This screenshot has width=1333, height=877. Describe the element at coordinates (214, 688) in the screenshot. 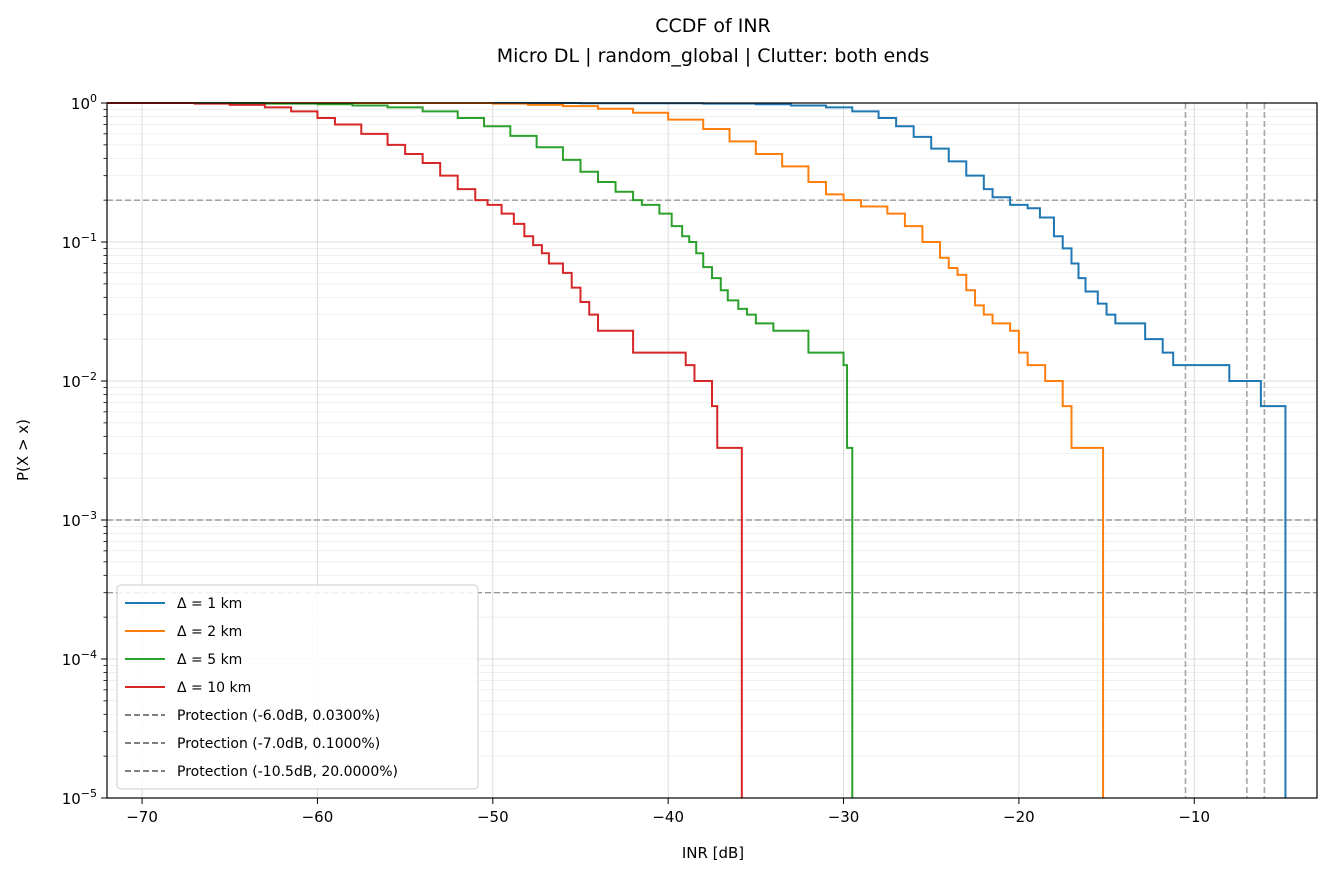

I see `legend-label-4: Δ = 10 km` at that location.